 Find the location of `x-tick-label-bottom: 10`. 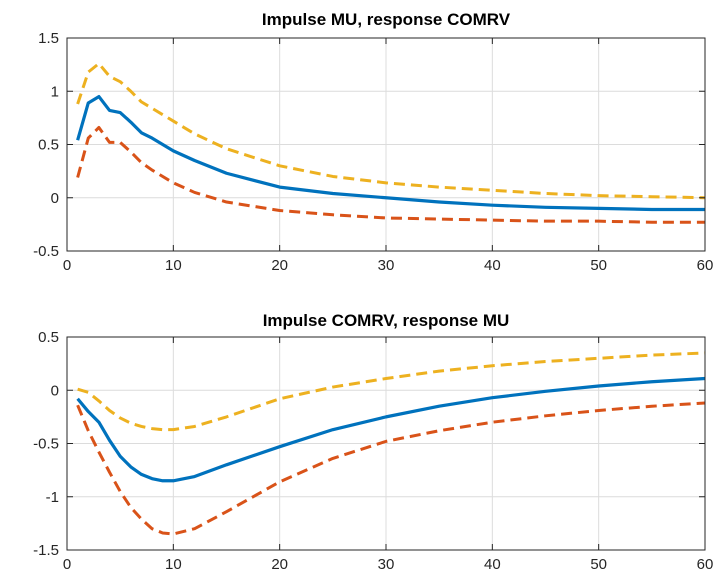

x-tick-label-bottom: 10 is located at coordinates (173, 564).